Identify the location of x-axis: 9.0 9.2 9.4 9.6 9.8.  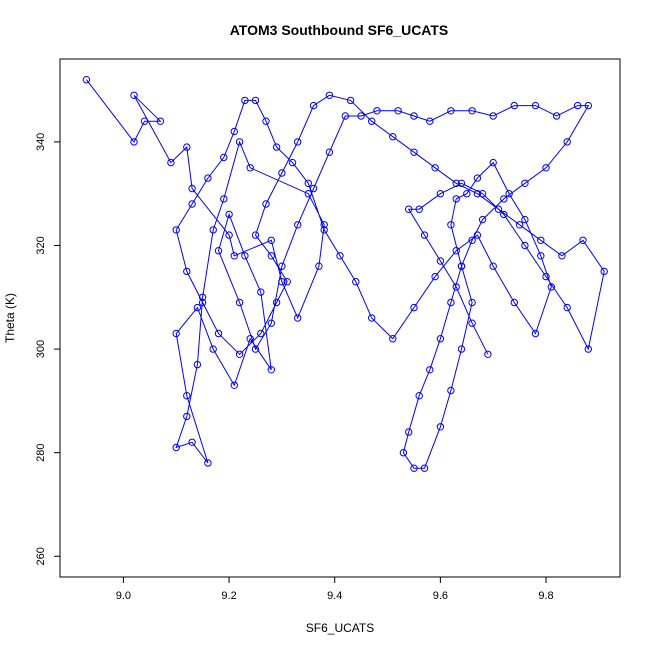
(335, 589).